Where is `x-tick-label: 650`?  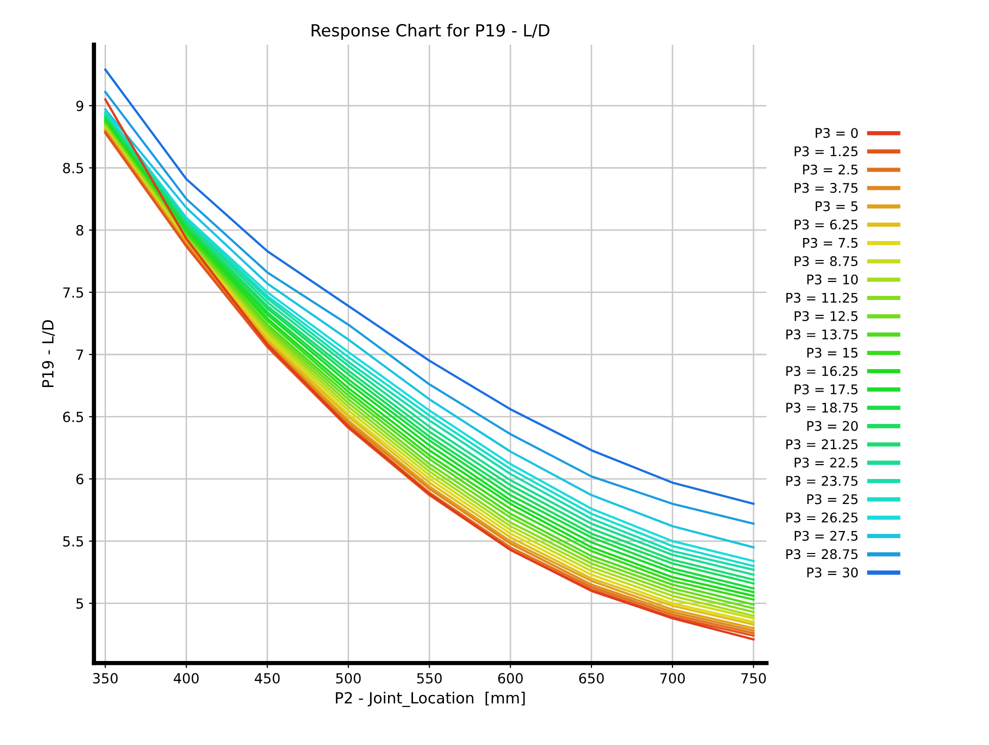
x-tick-label: 650 is located at coordinates (591, 678).